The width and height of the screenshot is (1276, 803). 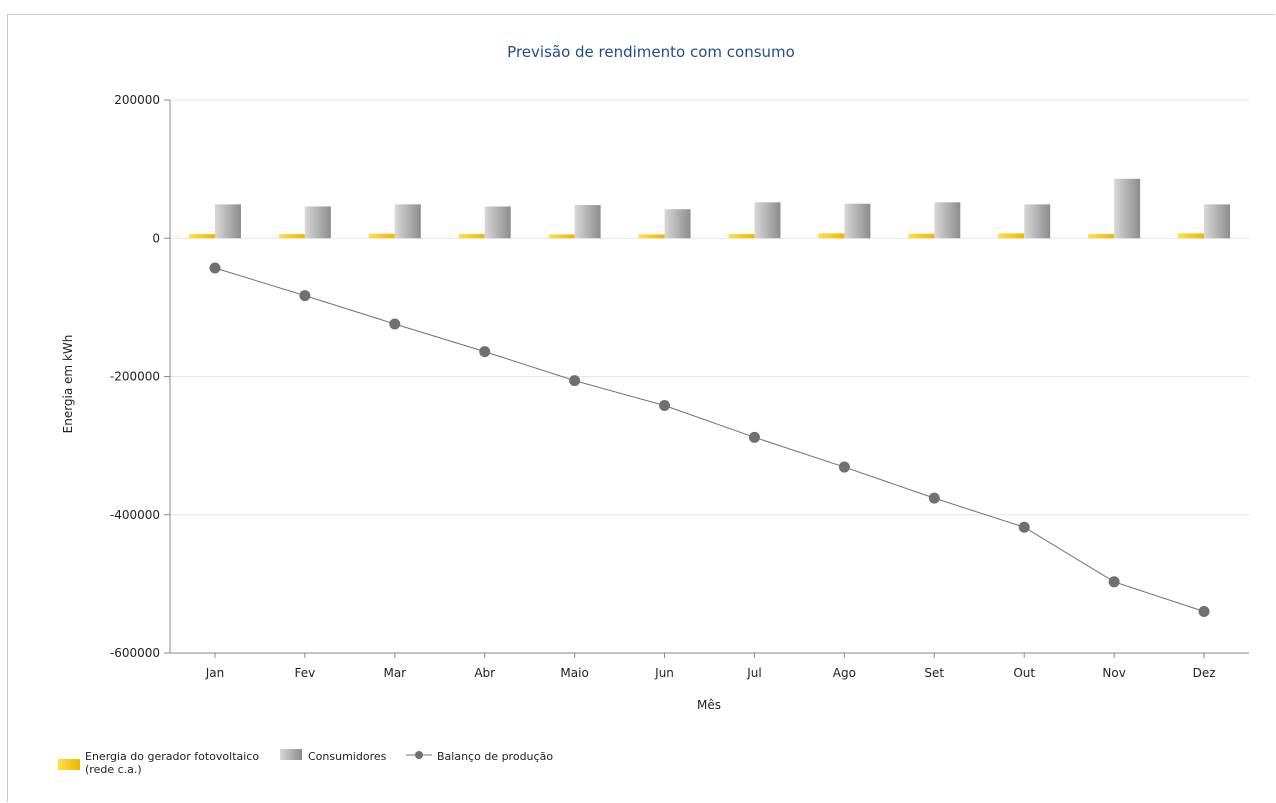 I want to click on bar-pv-mar, so click(x=381, y=236).